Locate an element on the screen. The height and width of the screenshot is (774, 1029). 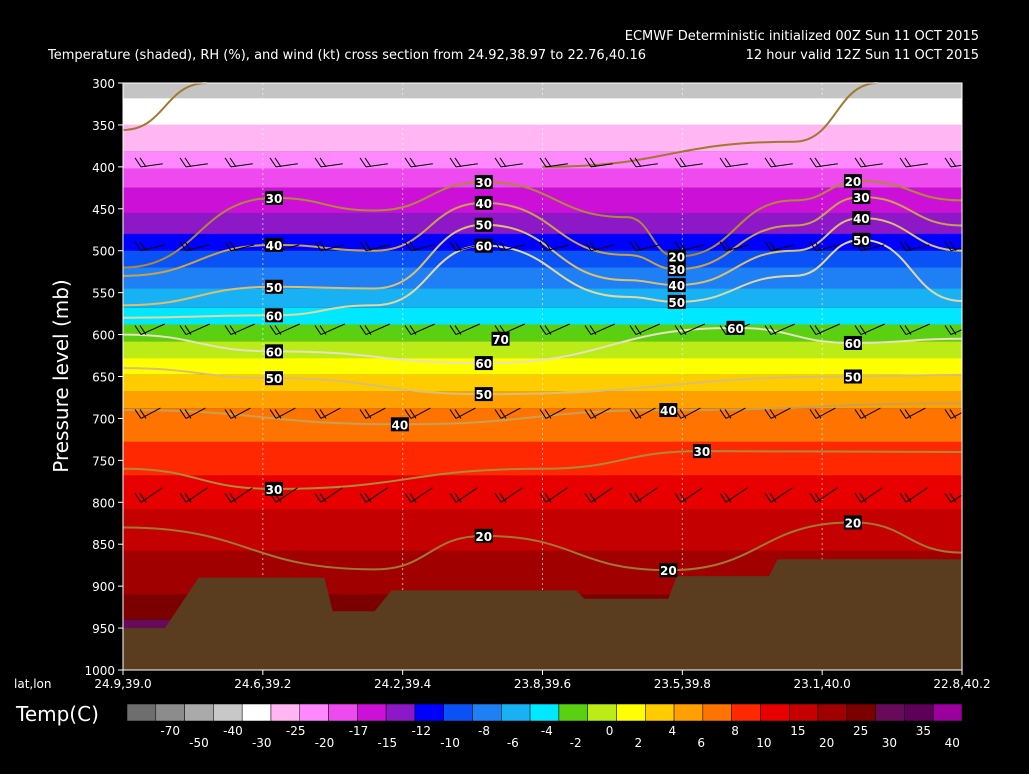
colorbar-label-top-10: 15 is located at coordinates (797, 731).